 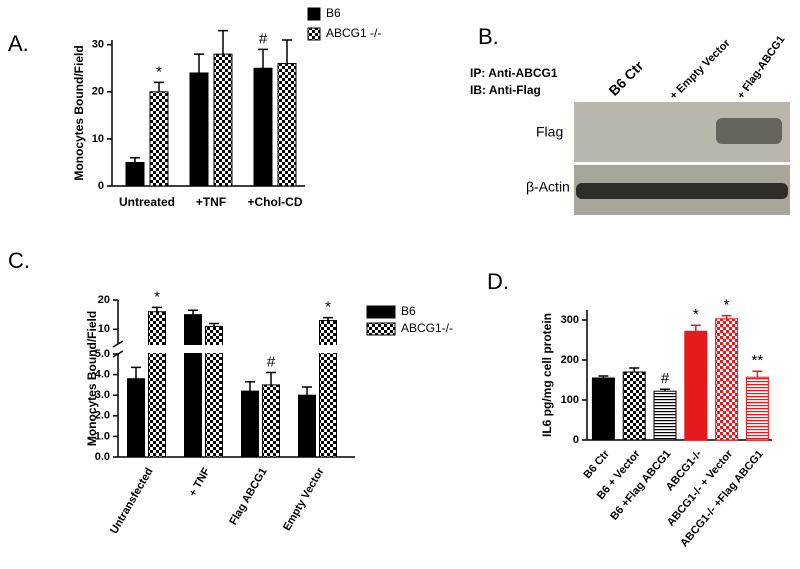 What do you see at coordinates (625, 77) in the screenshot?
I see `lane-label: B6 Ctr` at bounding box center [625, 77].